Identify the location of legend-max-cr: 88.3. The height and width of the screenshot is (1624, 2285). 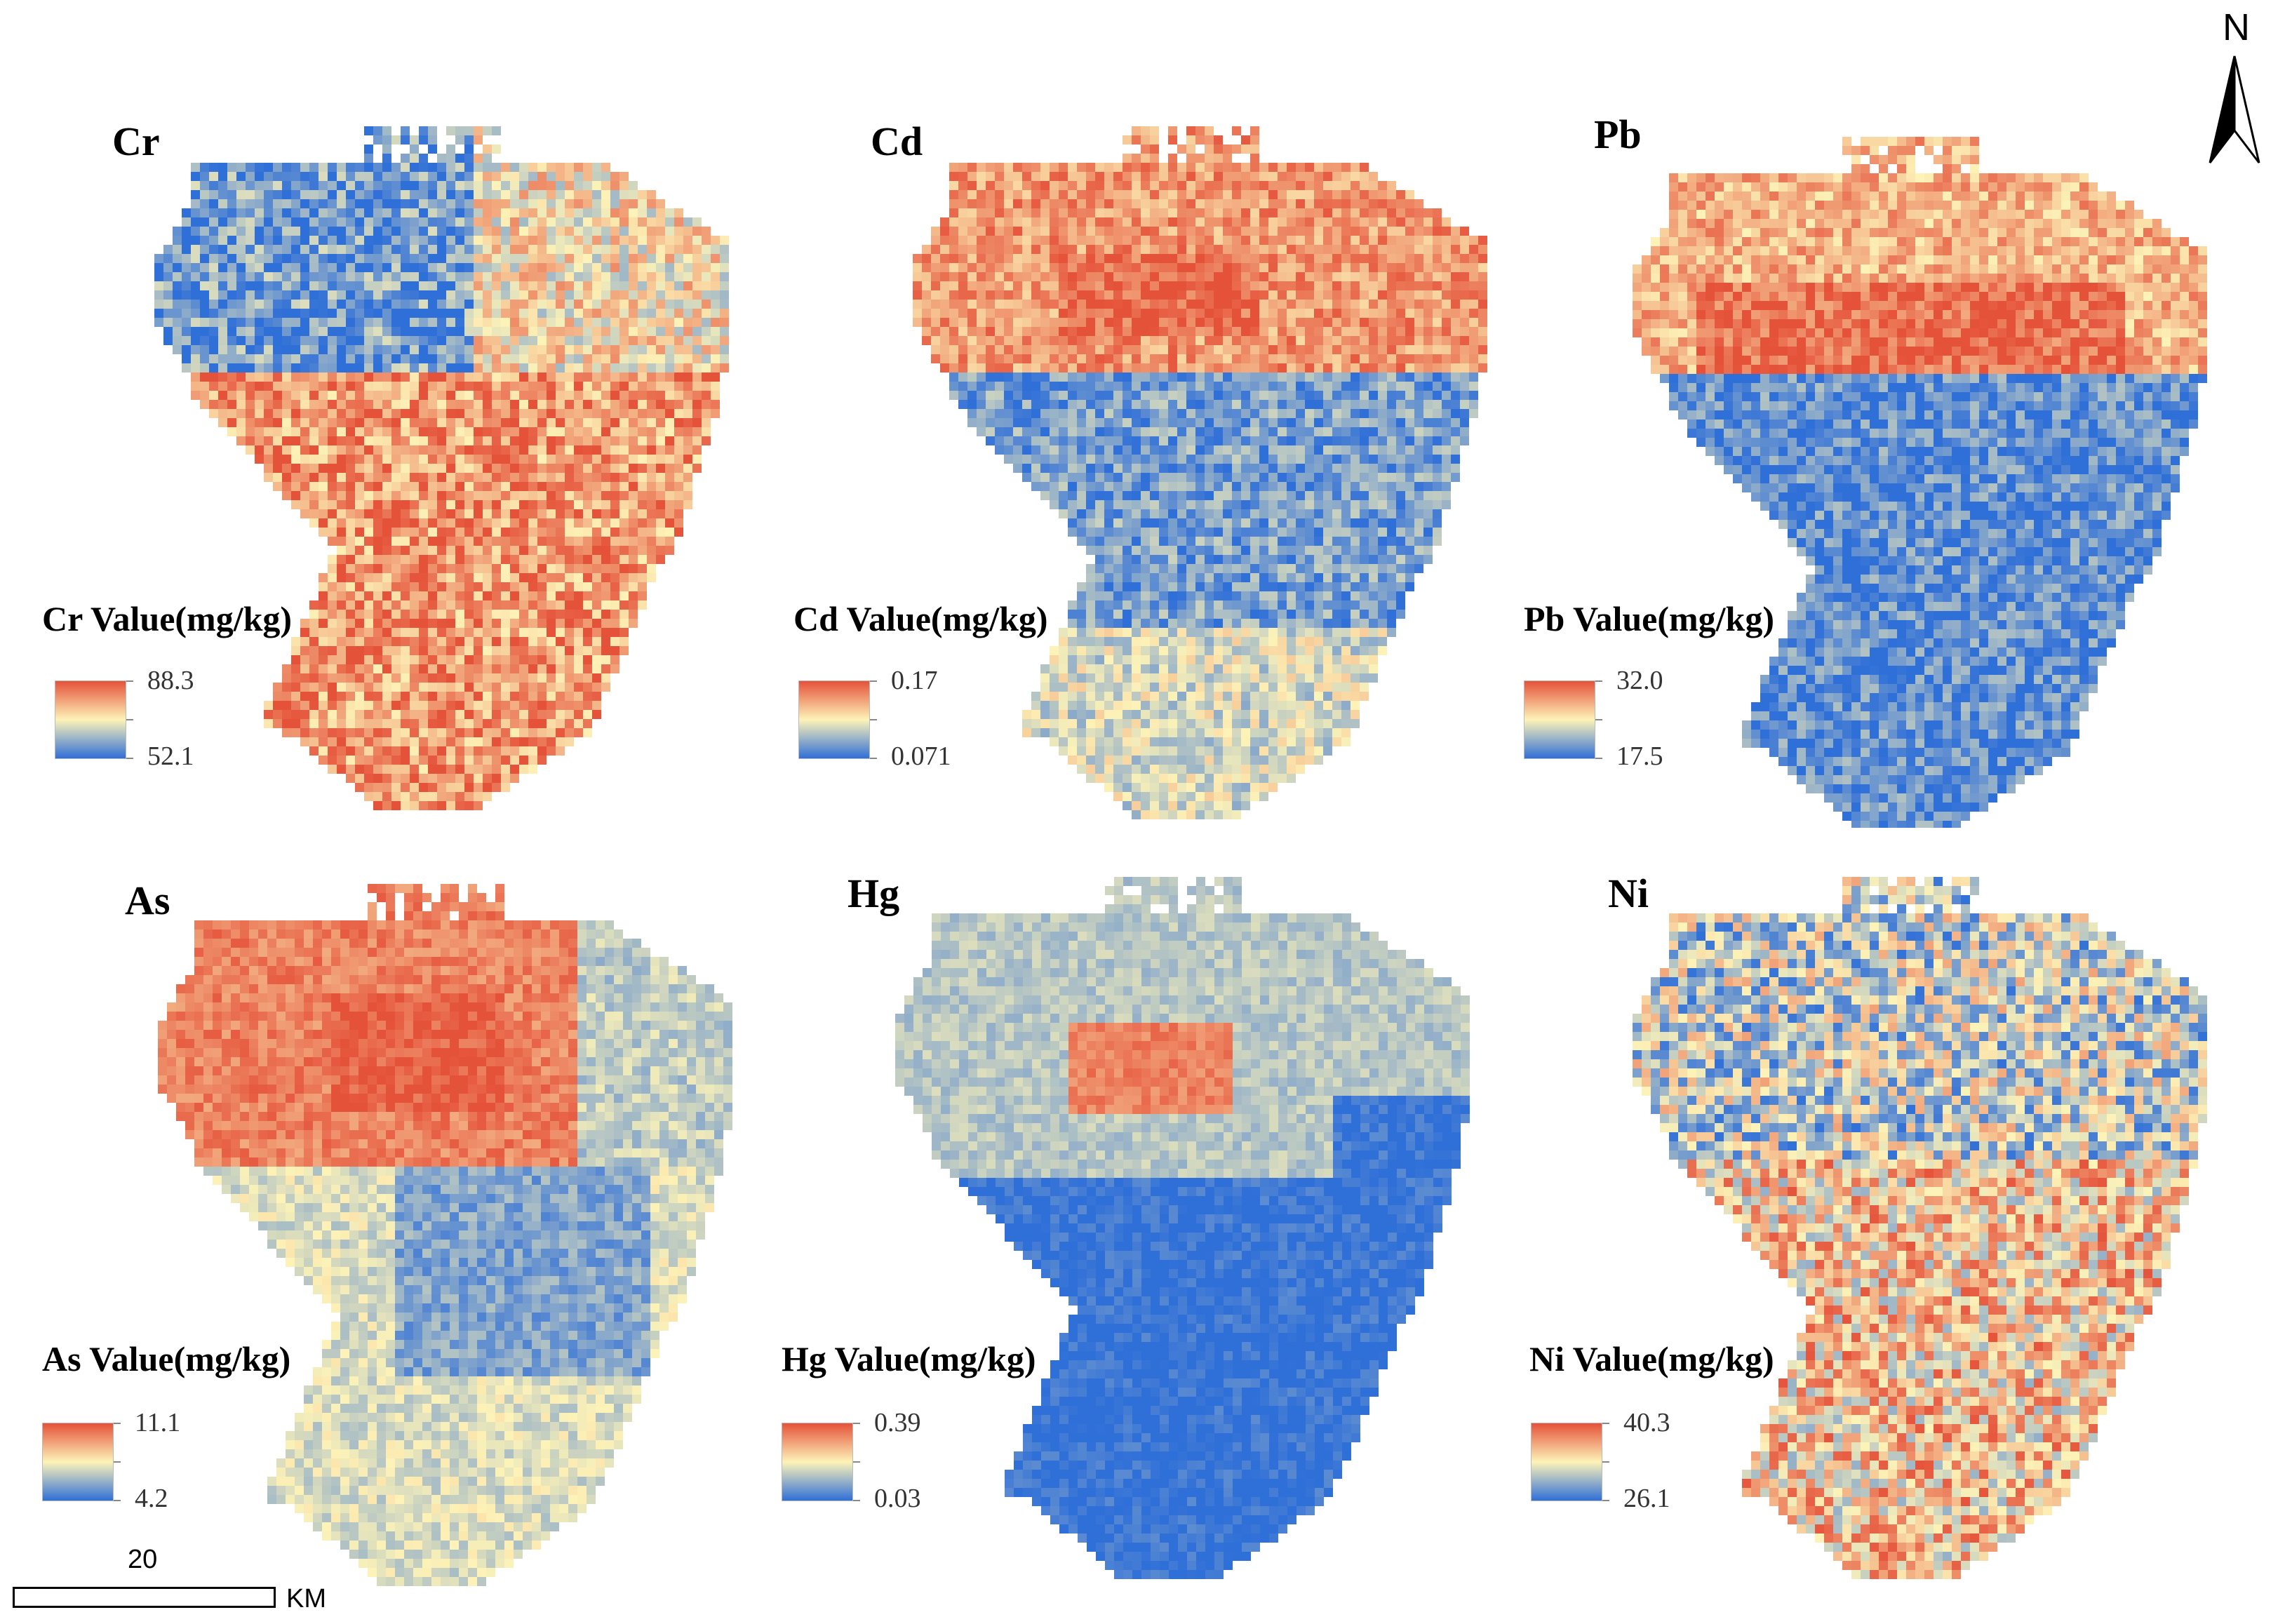
(170, 680).